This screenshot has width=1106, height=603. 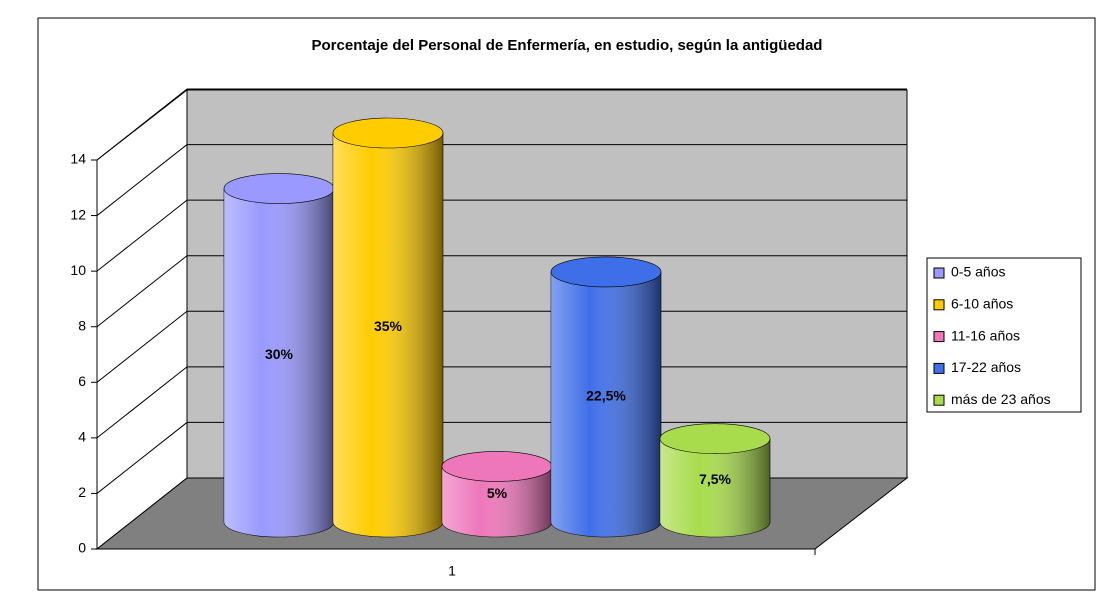 I want to click on y-tick-label: 14, so click(x=78, y=159).